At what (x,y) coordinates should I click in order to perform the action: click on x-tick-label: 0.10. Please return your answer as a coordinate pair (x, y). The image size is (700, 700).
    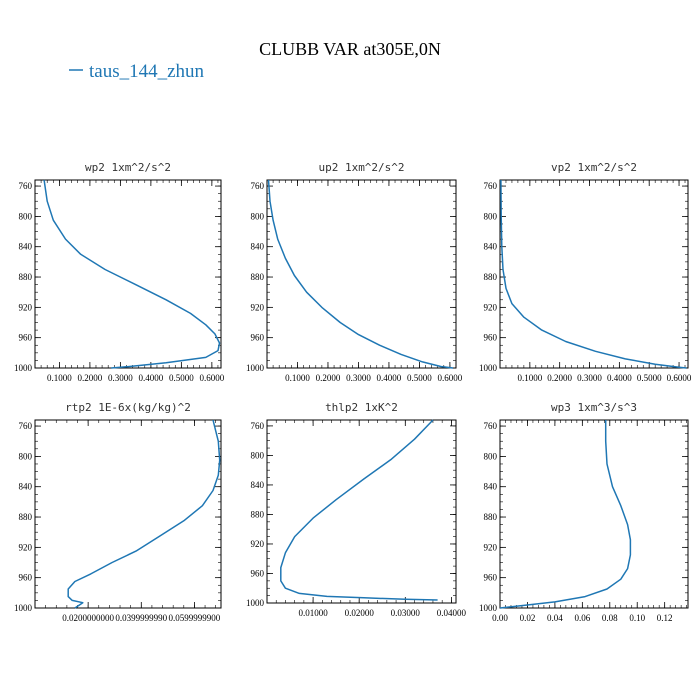
    Looking at the image, I should click on (637, 618).